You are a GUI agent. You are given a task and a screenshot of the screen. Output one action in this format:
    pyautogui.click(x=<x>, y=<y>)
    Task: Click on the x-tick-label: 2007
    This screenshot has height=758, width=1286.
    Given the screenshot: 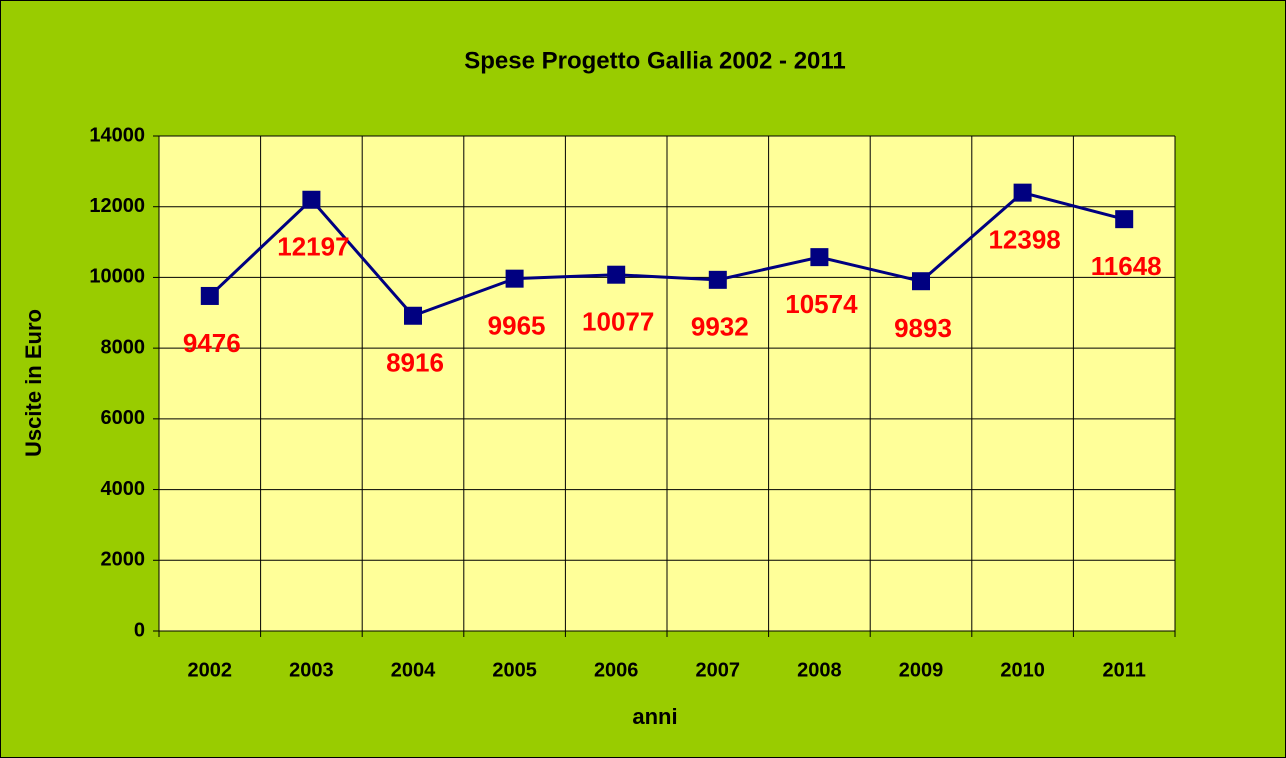 What is the action you would take?
    pyautogui.click(x=718, y=670)
    